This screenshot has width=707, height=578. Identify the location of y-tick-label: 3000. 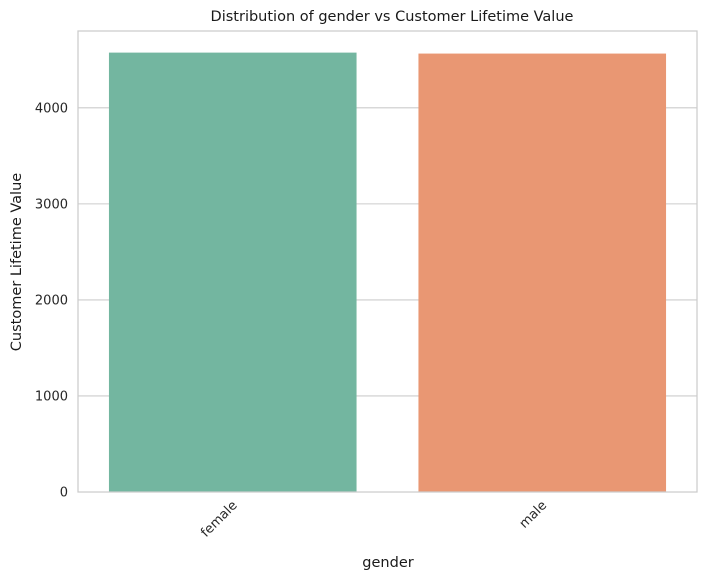
(51, 204).